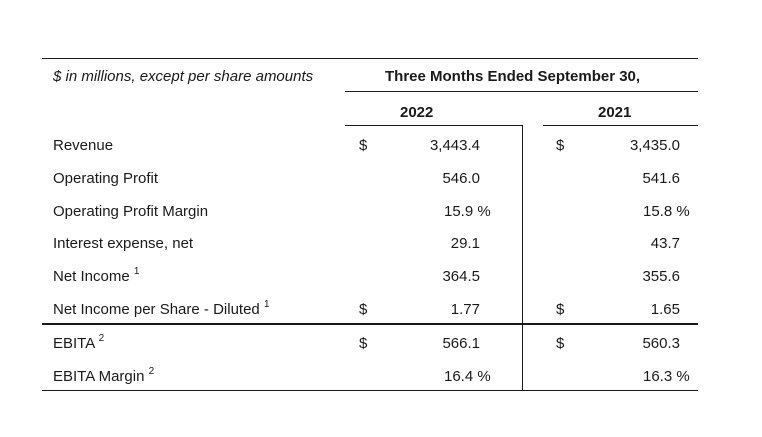  What do you see at coordinates (654, 145) in the screenshot?
I see `value-2021: 3,435.0` at bounding box center [654, 145].